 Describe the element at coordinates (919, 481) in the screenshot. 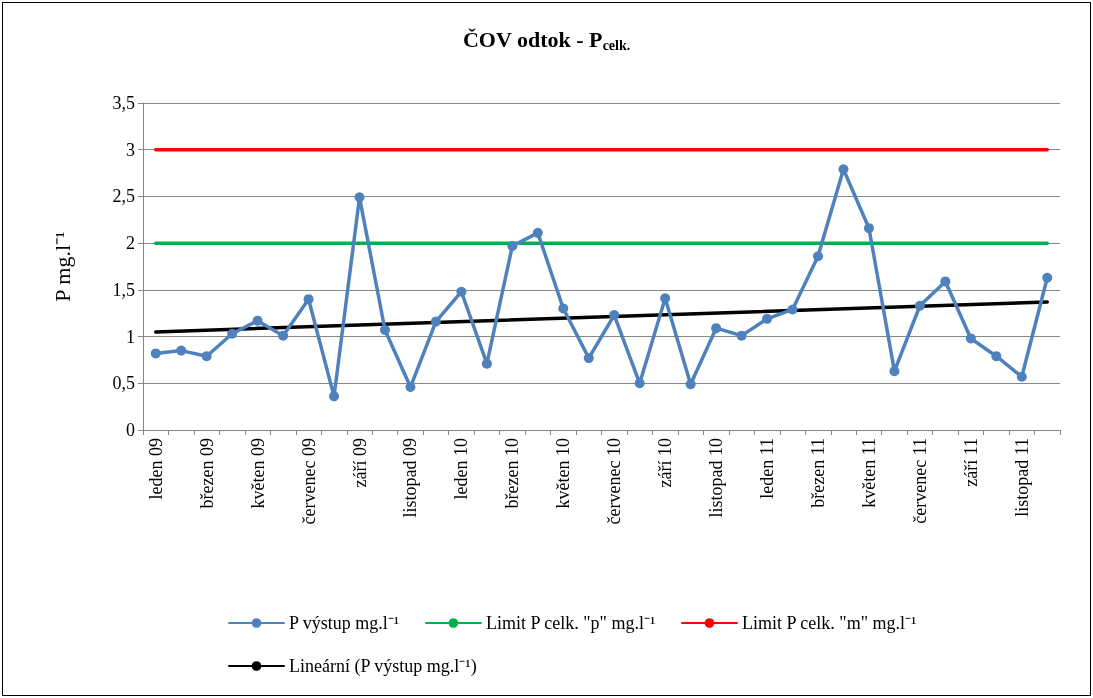

I see `x-tick-label: červenec 11` at that location.